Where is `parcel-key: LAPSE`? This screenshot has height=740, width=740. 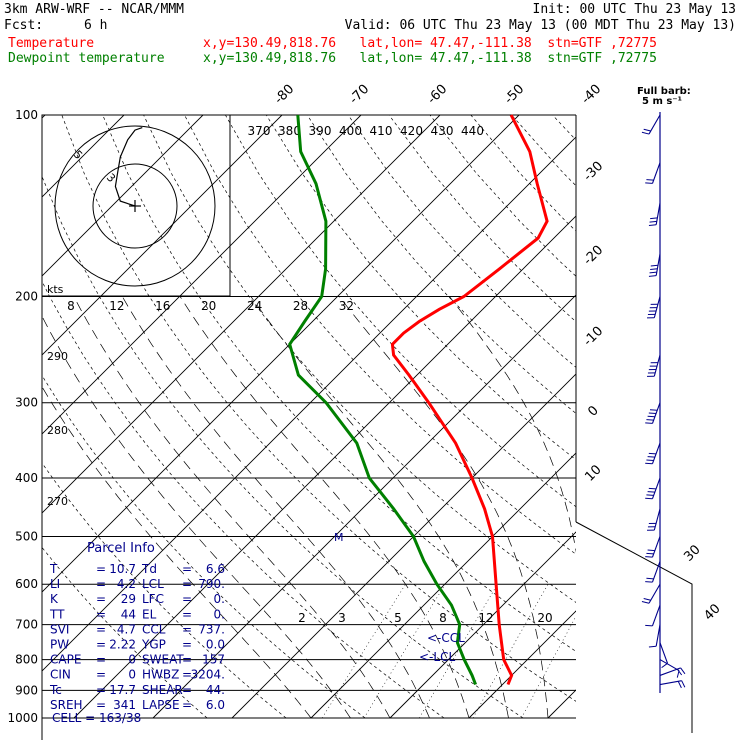 parcel-key: LAPSE is located at coordinates (161, 705).